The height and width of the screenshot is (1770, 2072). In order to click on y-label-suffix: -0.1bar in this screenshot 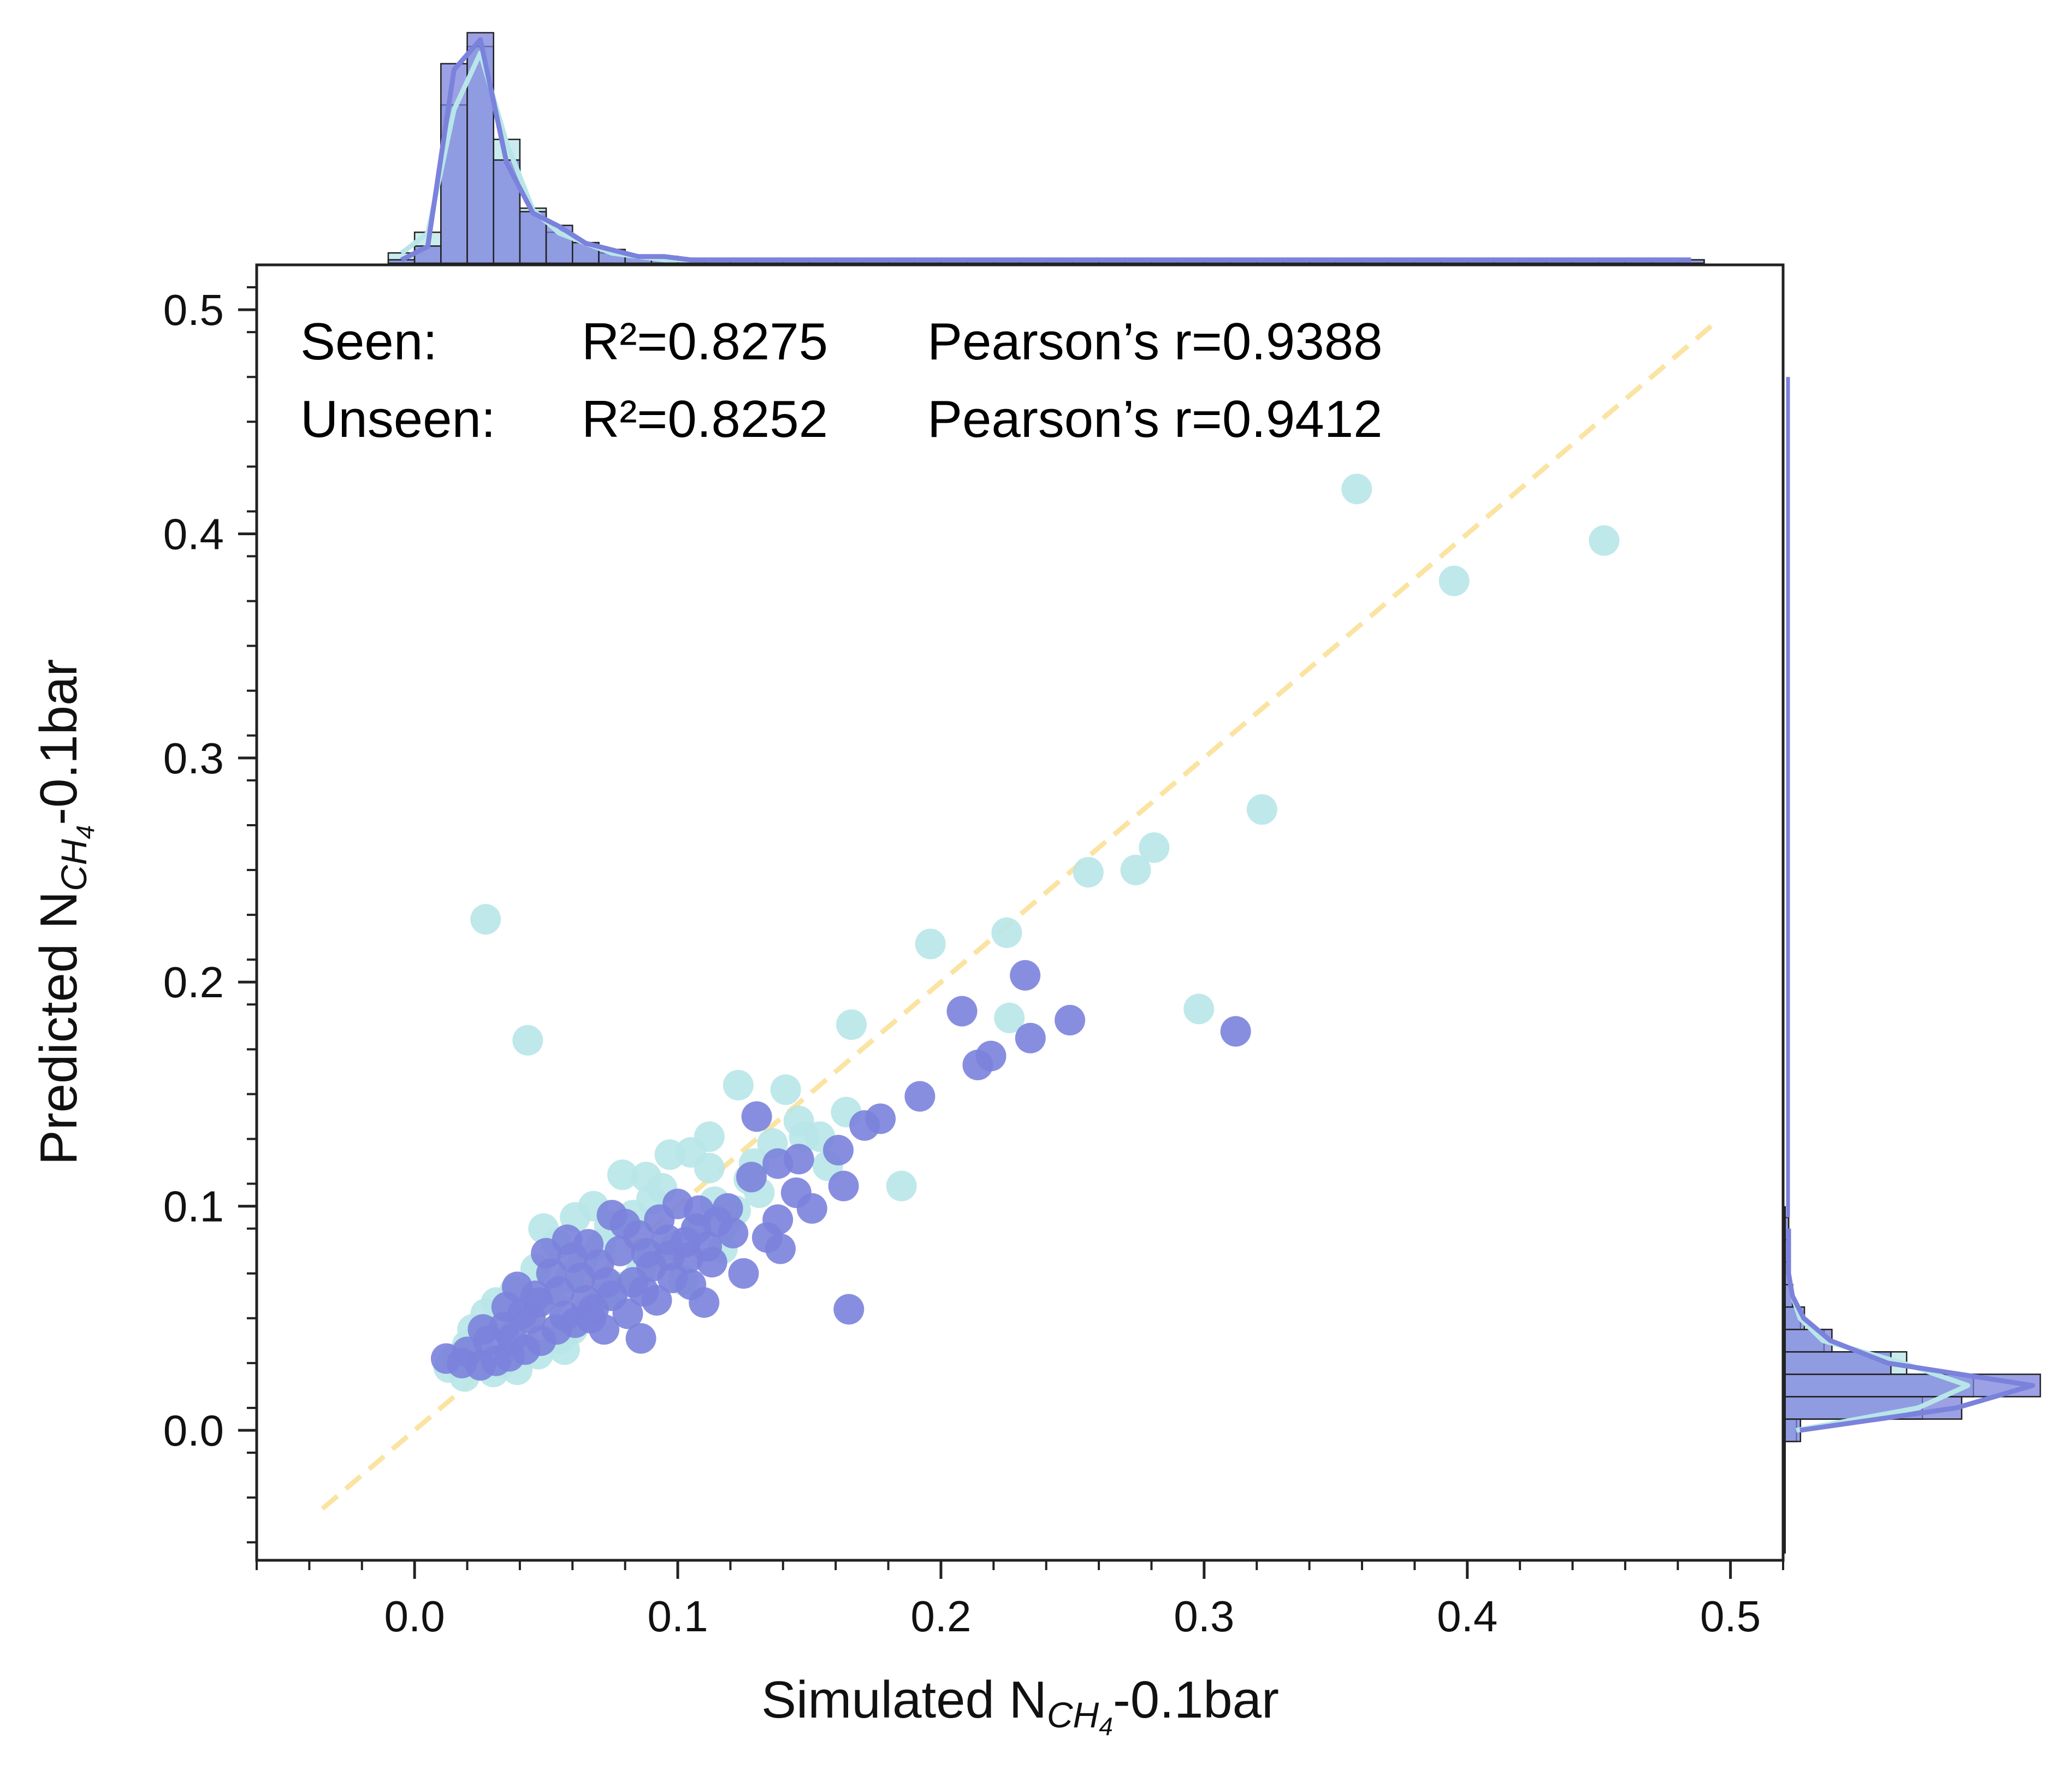, I will do `click(59, 742)`.